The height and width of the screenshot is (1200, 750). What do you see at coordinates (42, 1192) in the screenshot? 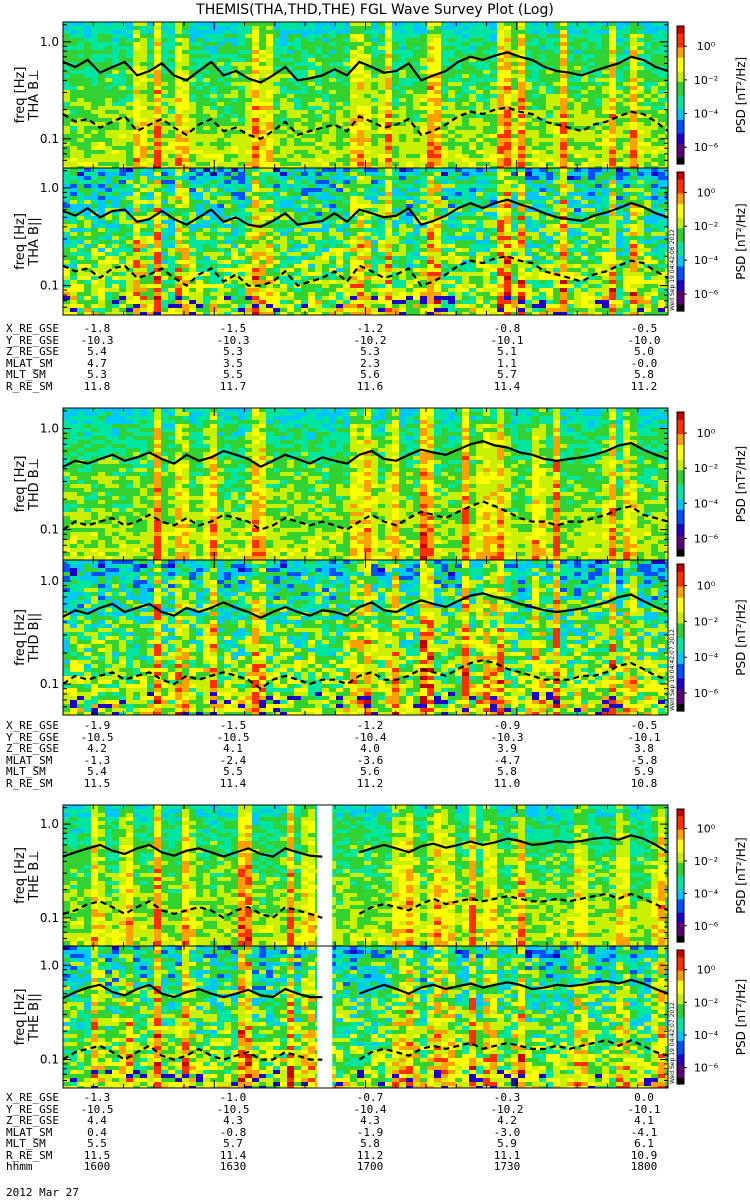
I see `date-label: 2012 Mar 27` at bounding box center [42, 1192].